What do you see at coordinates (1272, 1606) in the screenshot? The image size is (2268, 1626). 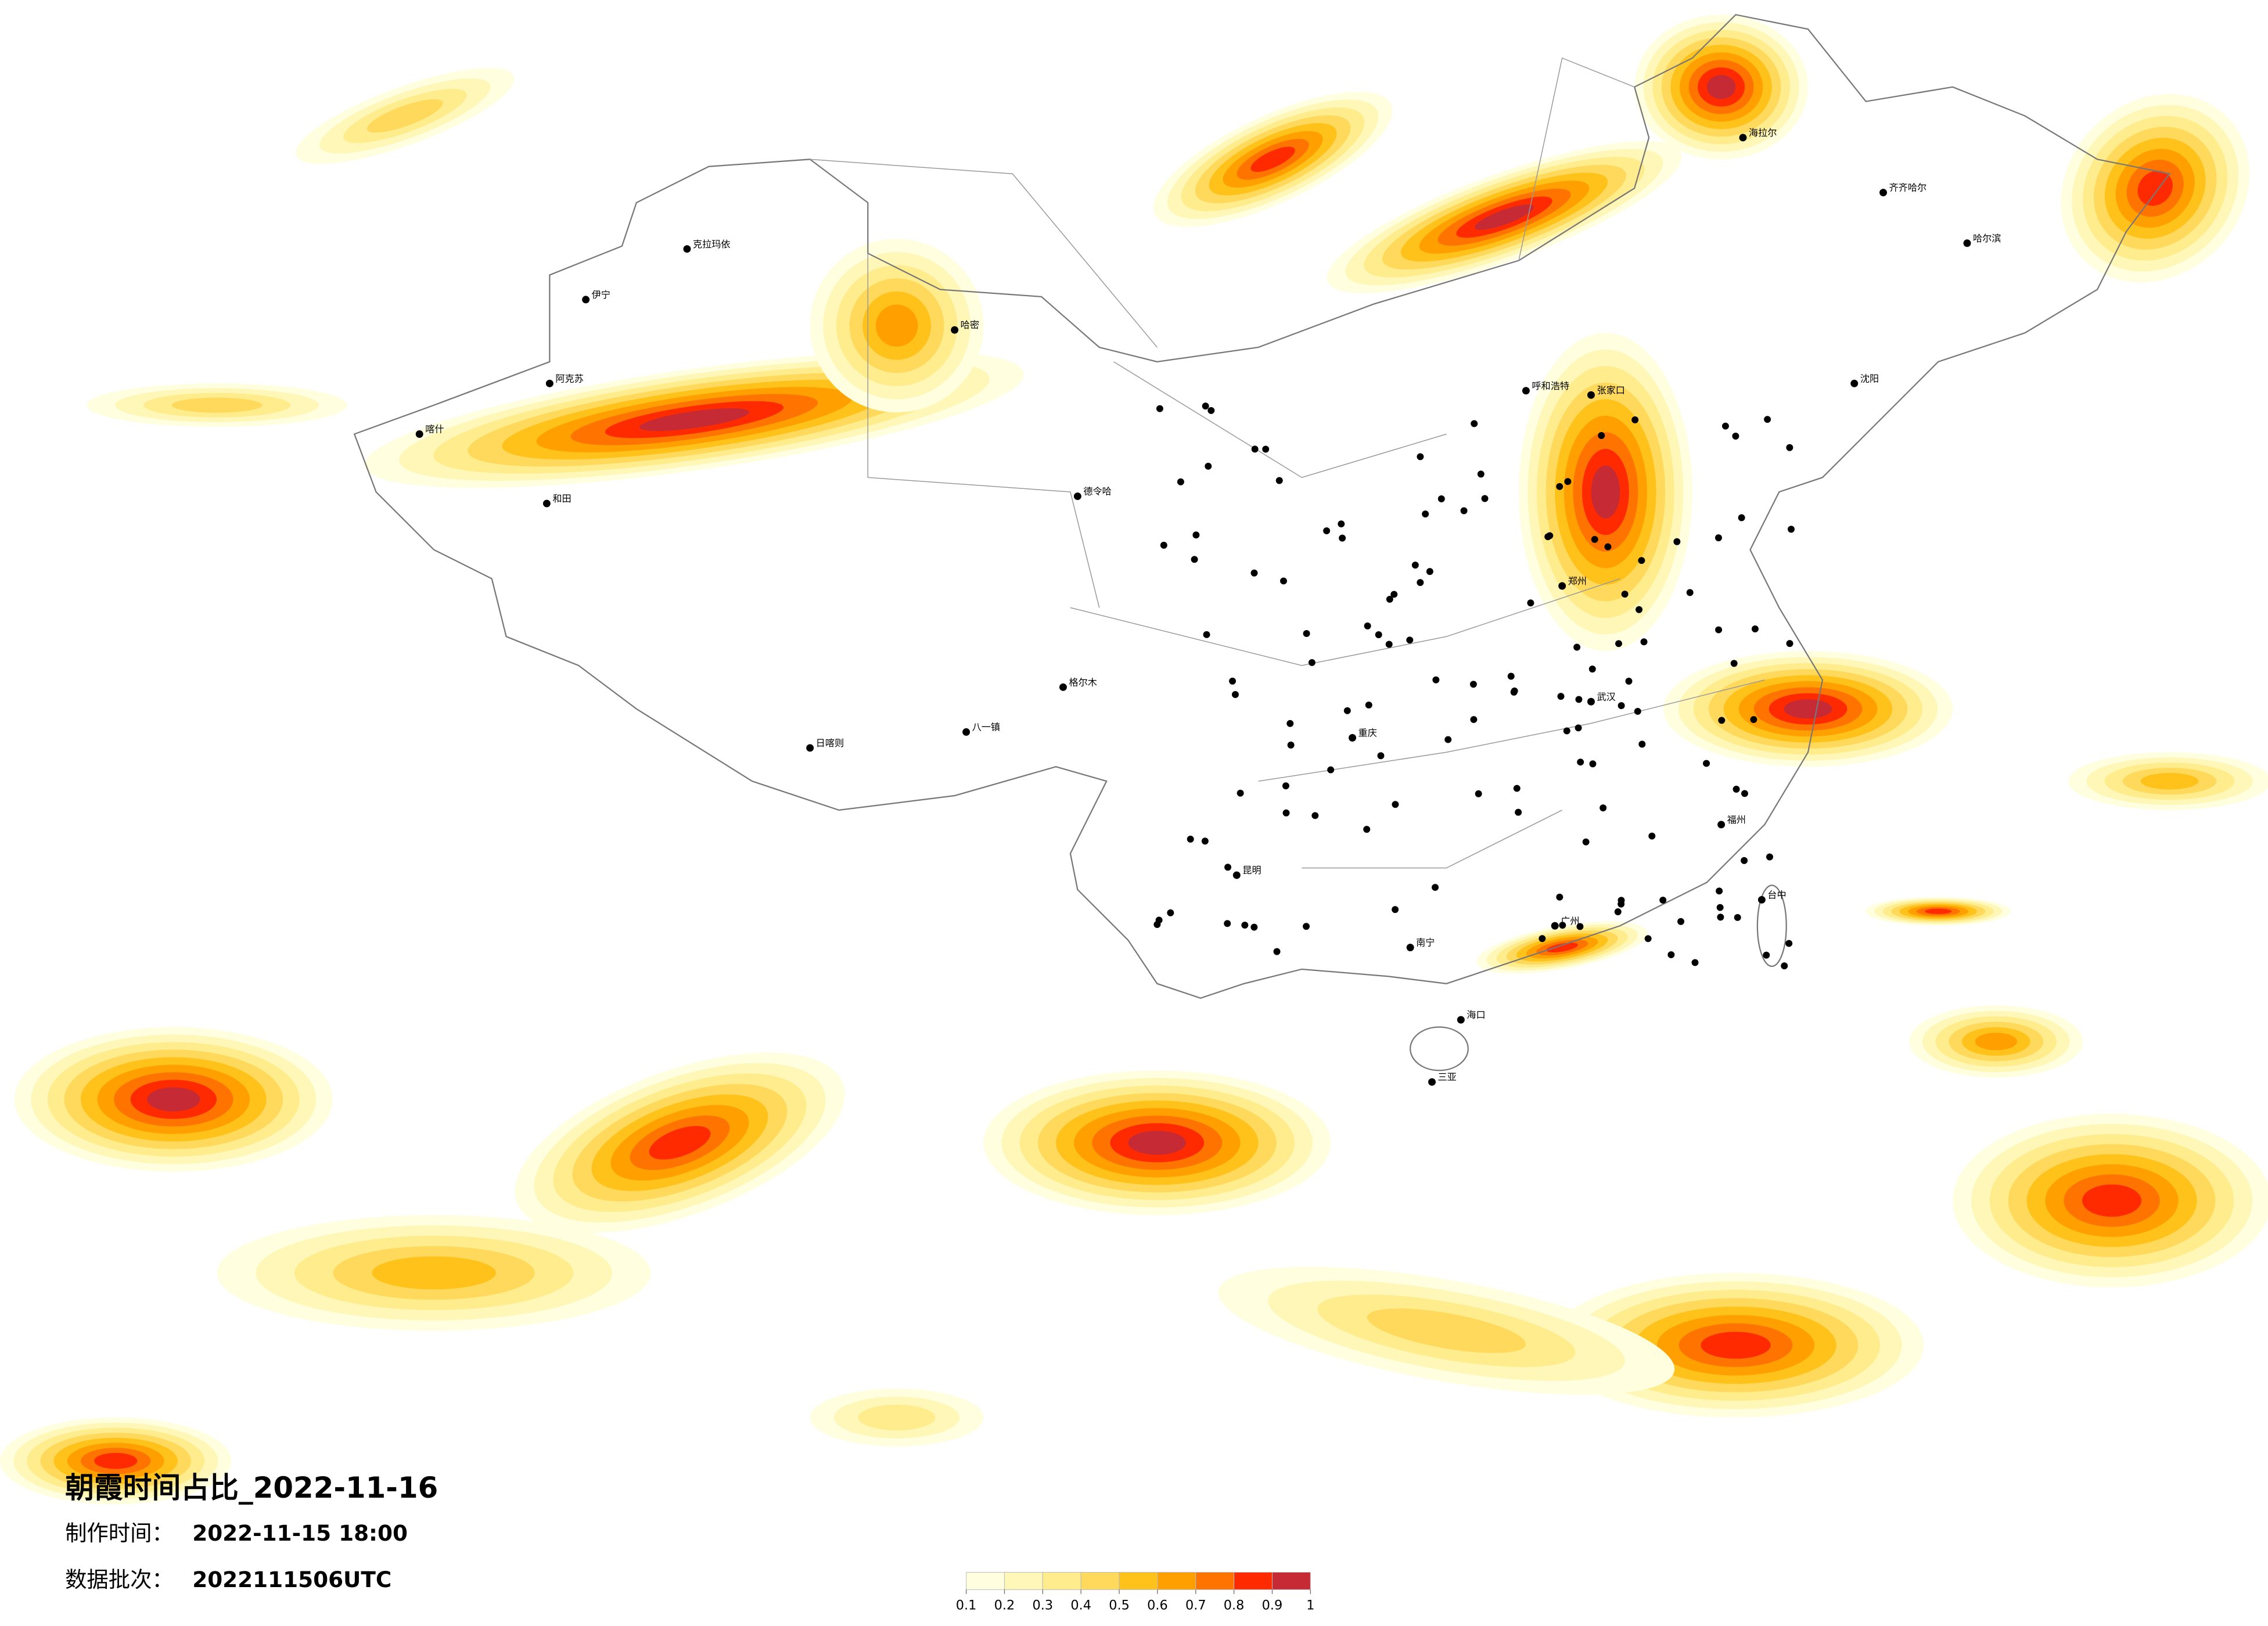 I see `colorbar-tick-label: 0.9` at bounding box center [1272, 1606].